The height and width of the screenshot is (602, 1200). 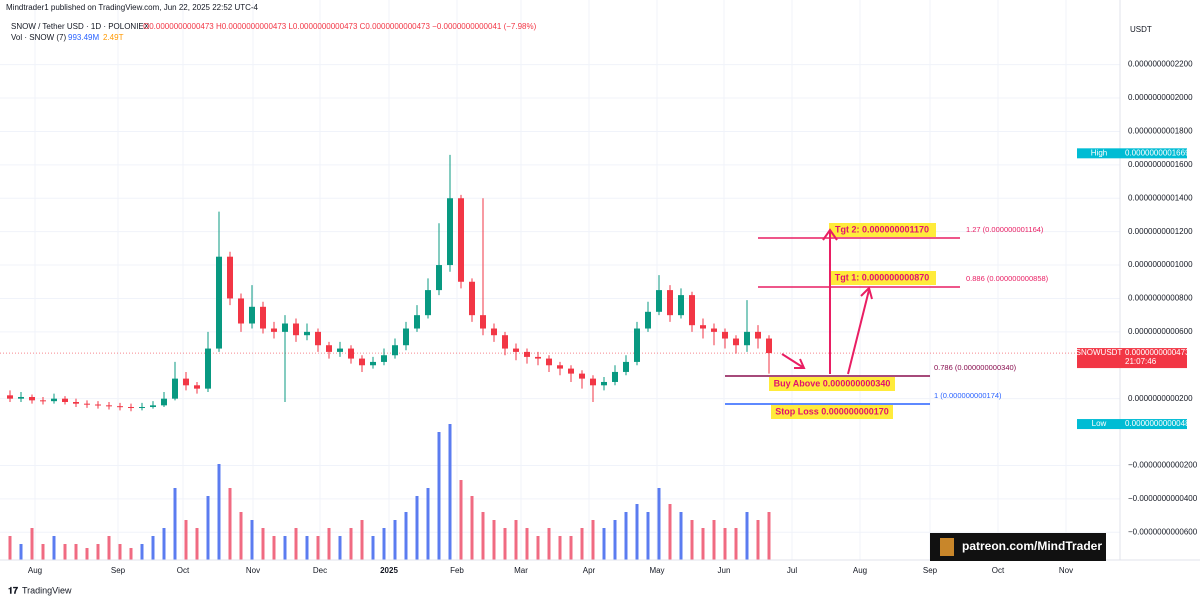 I want to click on last-tag-value-box, so click(x=1154, y=358).